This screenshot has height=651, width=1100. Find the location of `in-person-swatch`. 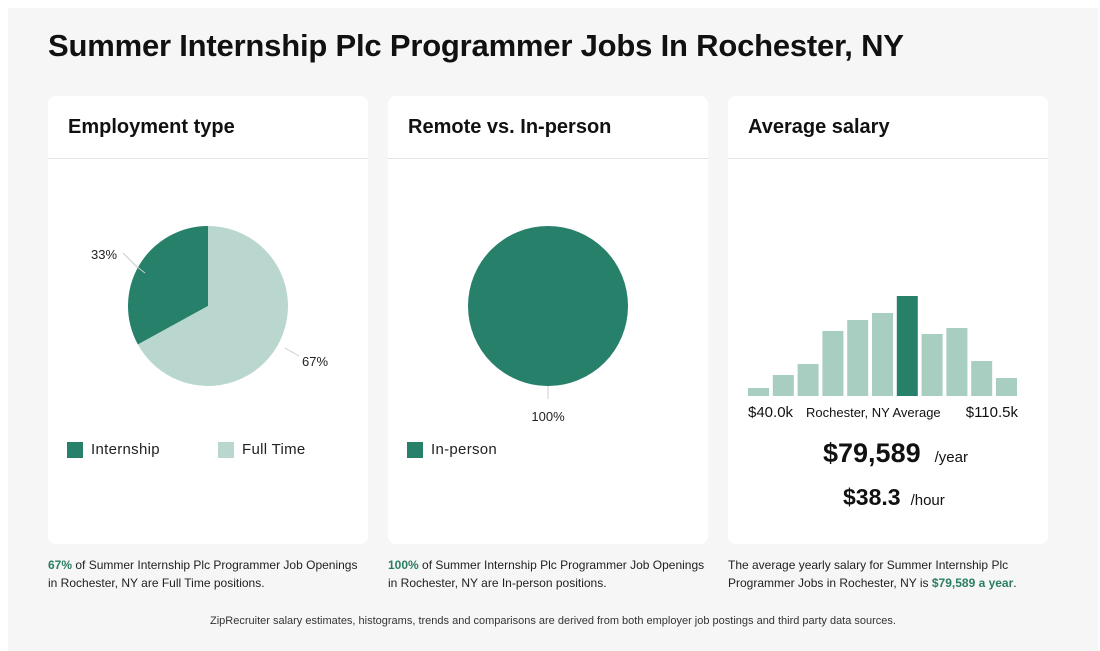

in-person-swatch is located at coordinates (415, 449).